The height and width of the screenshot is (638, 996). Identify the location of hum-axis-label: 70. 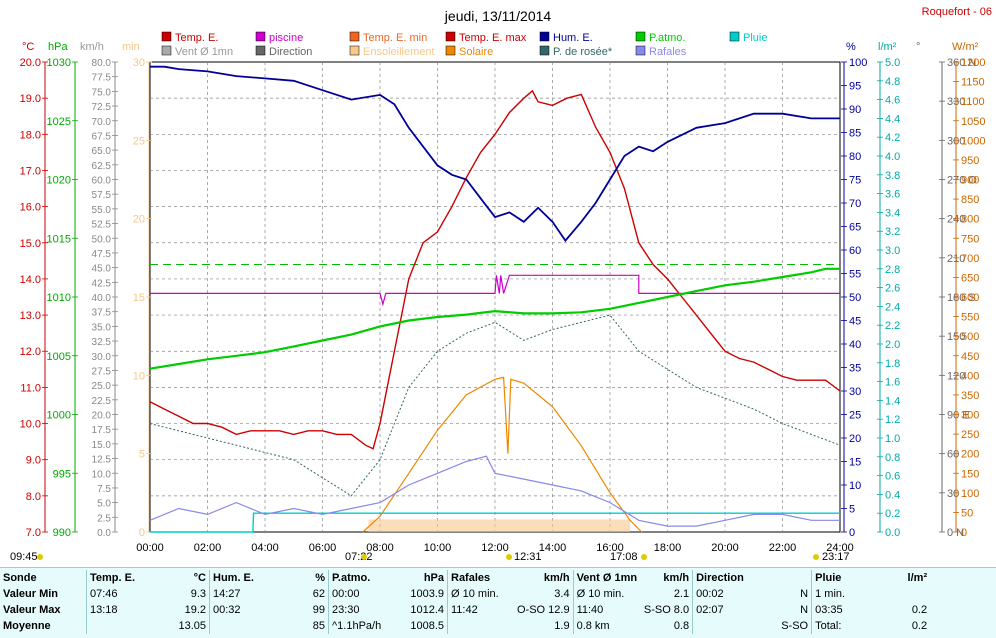
(855, 204).